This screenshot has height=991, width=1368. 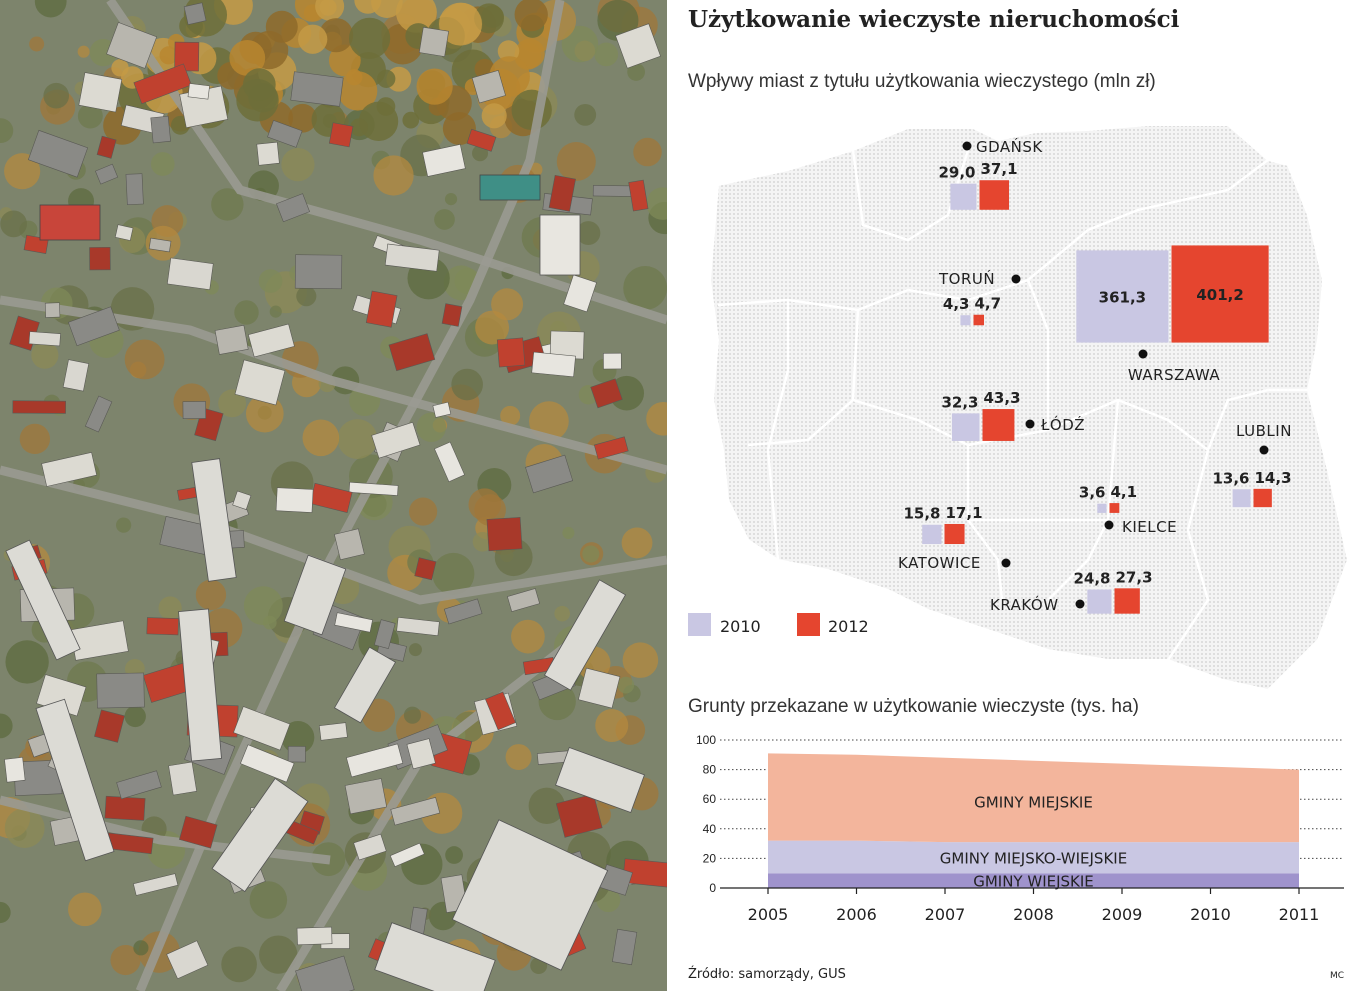 What do you see at coordinates (710, 799) in the screenshot?
I see `y-tick-label: 60` at bounding box center [710, 799].